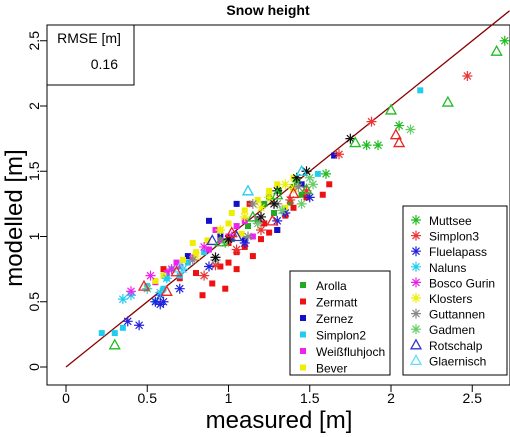 This screenshot has height=437, width=510. Describe the element at coordinates (34, 106) in the screenshot. I see `y-tick-label: 2` at that location.